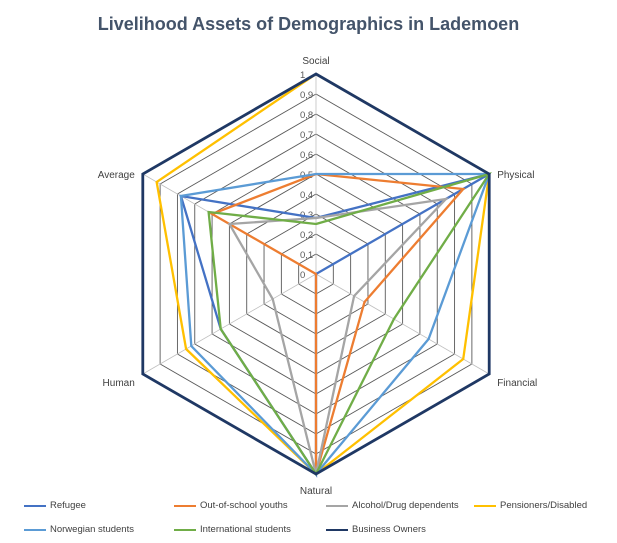  I want to click on legend-label: Pensioners/Disabled, so click(544, 505).